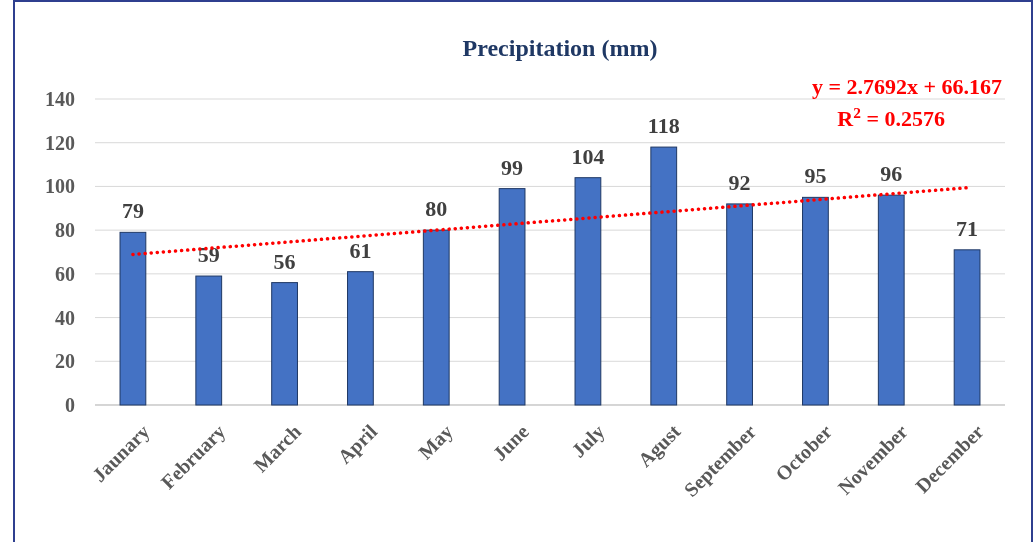  What do you see at coordinates (70, 405) in the screenshot?
I see `y-tick-label: 0` at bounding box center [70, 405].